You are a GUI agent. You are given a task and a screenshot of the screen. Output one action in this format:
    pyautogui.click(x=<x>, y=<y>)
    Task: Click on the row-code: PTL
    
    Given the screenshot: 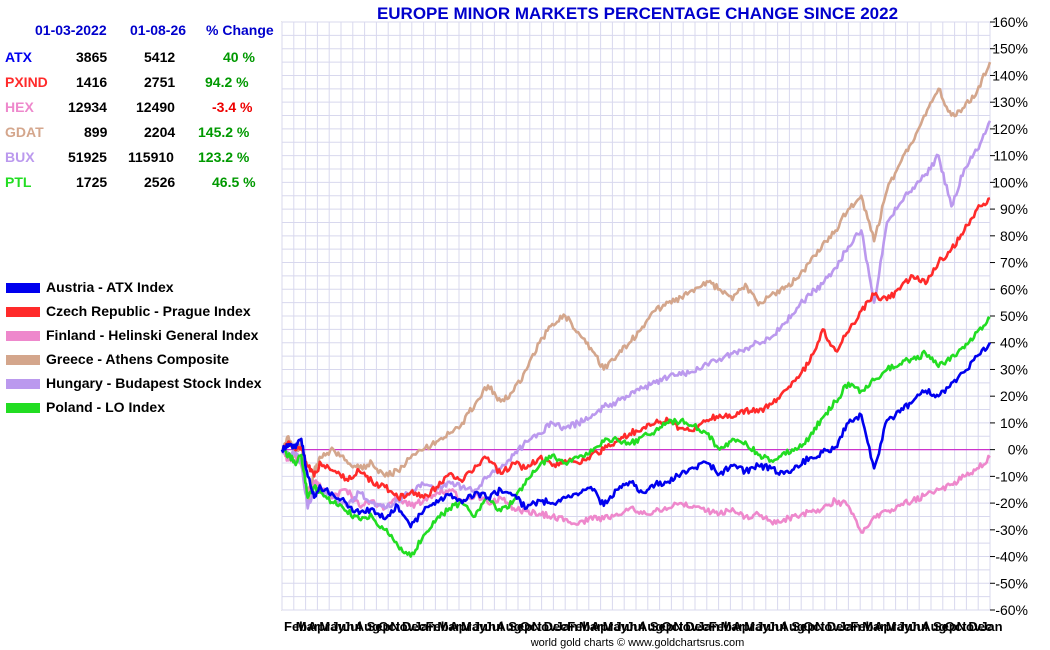 What is the action you would take?
    pyautogui.click(x=18, y=182)
    